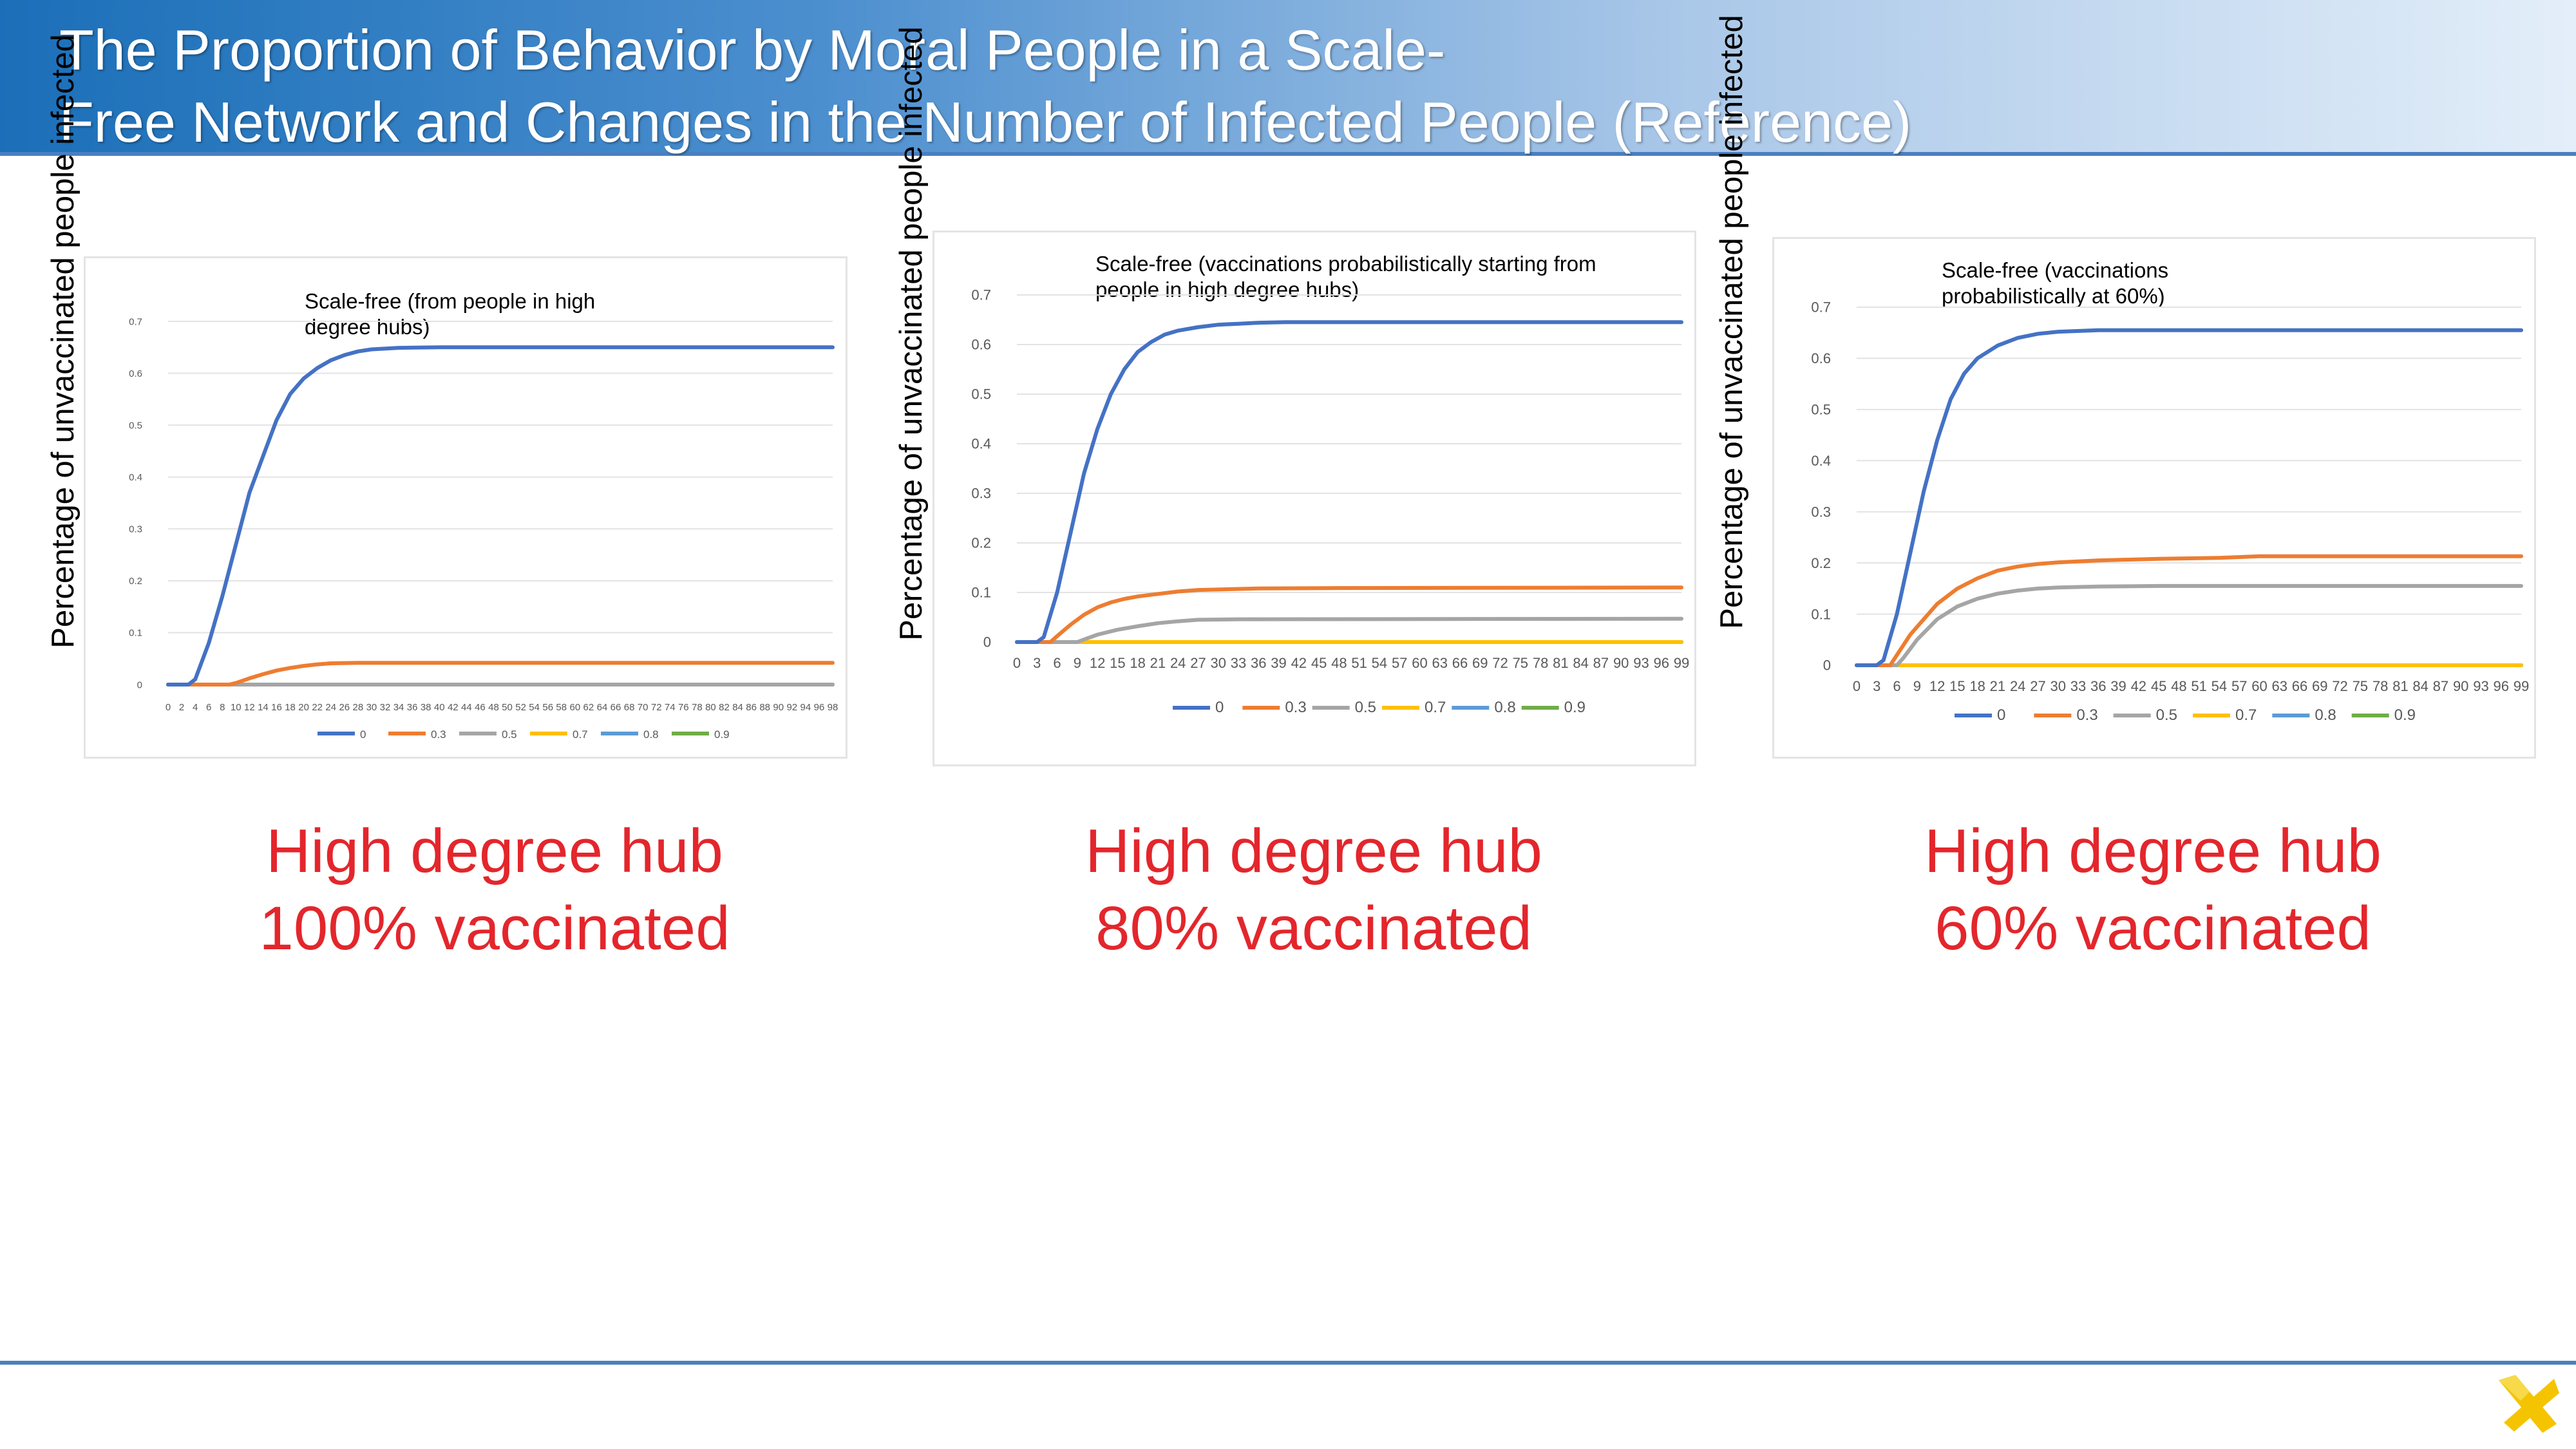  I want to click on x-tick-label: 52, so click(521, 708).